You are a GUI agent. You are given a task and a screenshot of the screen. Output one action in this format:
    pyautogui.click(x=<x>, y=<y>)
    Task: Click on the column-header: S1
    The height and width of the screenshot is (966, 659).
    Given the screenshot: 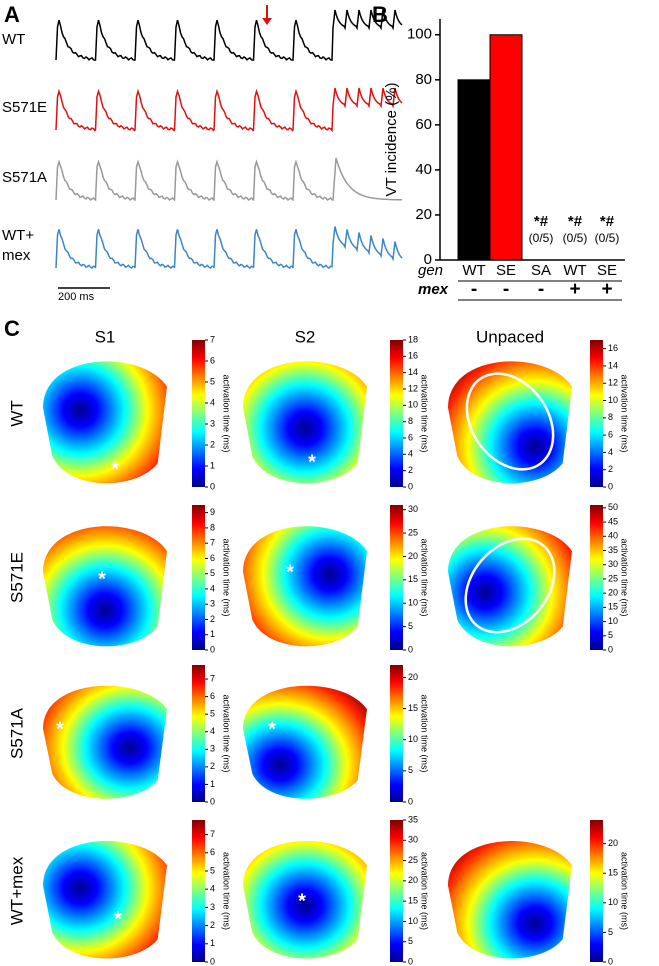 What is the action you would take?
    pyautogui.click(x=105, y=336)
    